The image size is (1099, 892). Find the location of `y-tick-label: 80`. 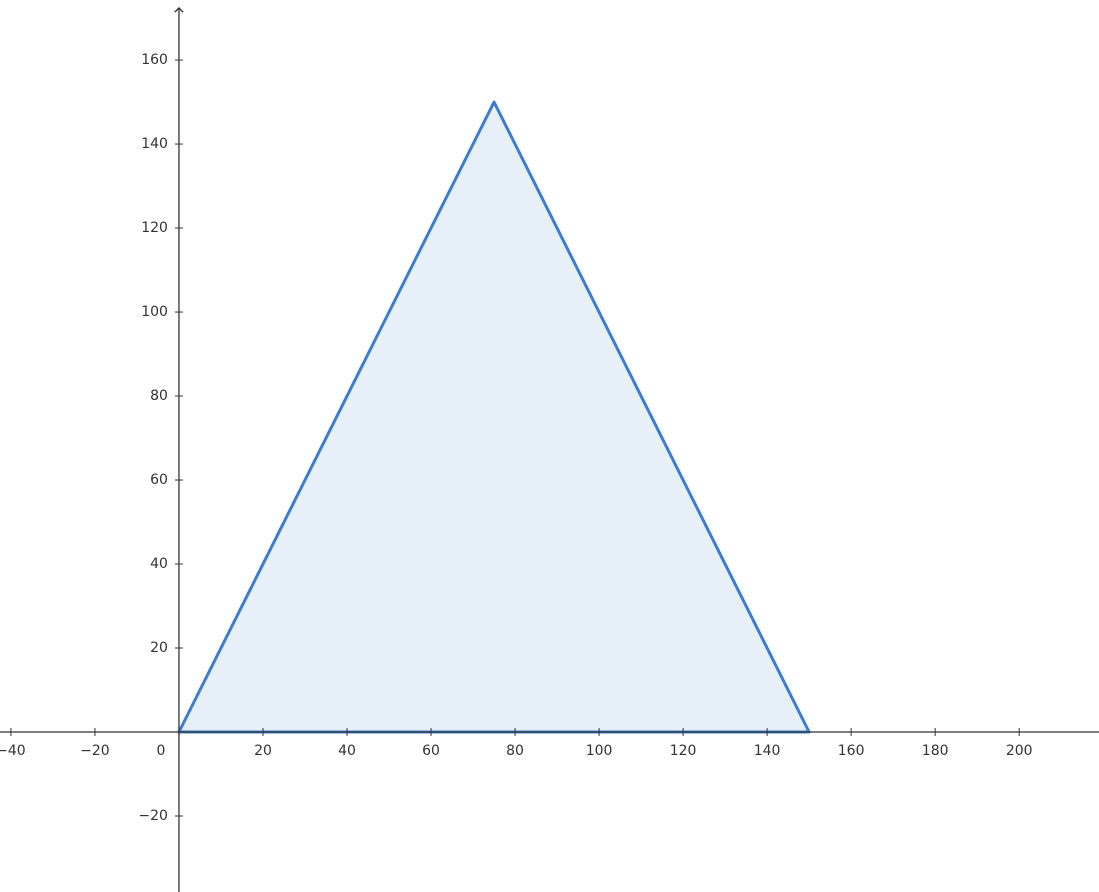

y-tick-label: 80 is located at coordinates (159, 396).